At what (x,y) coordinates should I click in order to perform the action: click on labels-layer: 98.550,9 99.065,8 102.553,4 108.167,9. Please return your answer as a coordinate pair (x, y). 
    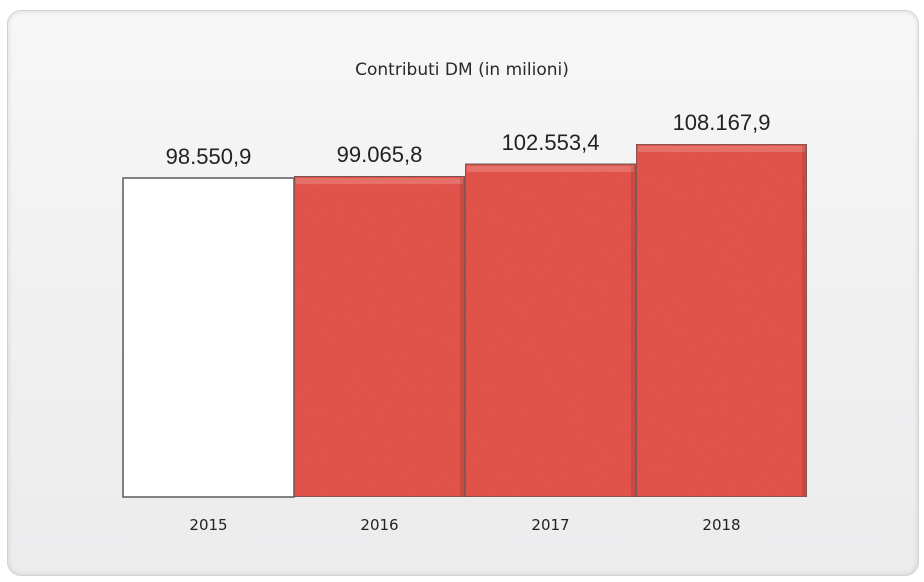
    Looking at the image, I should click on (468, 139).